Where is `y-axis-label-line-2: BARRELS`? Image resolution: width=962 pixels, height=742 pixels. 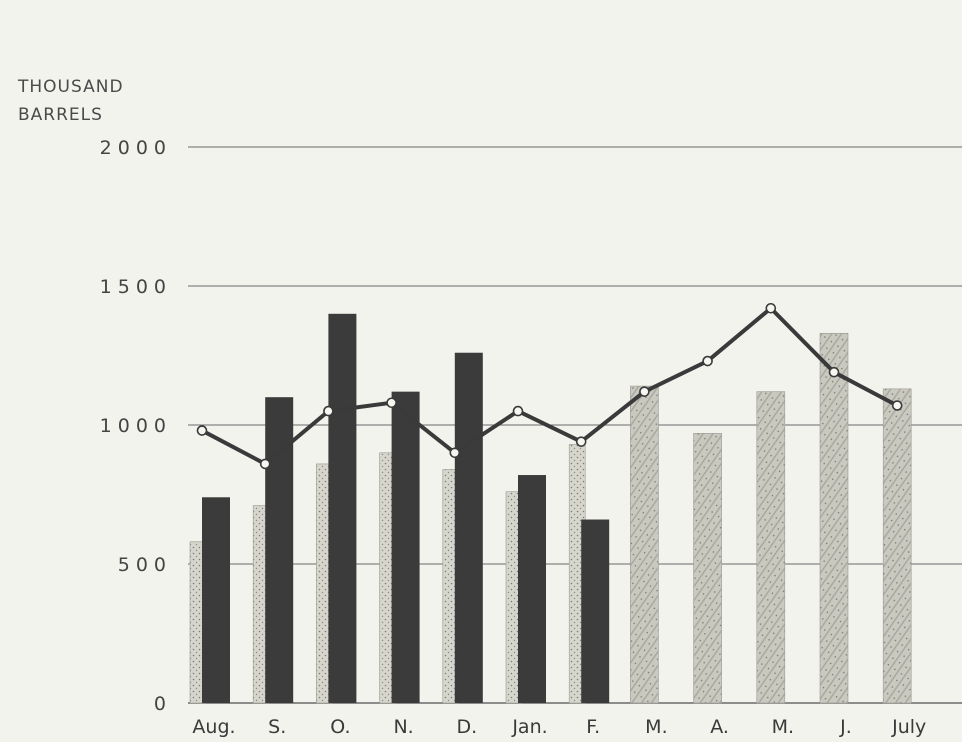 y-axis-label-line-2: BARRELS is located at coordinates (60, 115).